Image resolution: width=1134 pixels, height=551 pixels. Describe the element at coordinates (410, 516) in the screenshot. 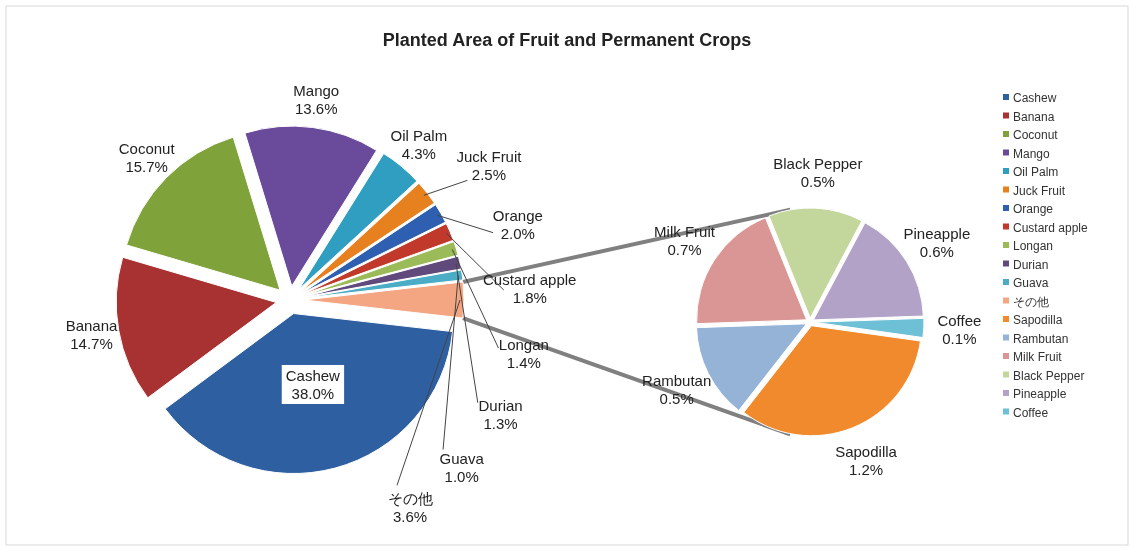

I see `data-label: 3.6%` at that location.